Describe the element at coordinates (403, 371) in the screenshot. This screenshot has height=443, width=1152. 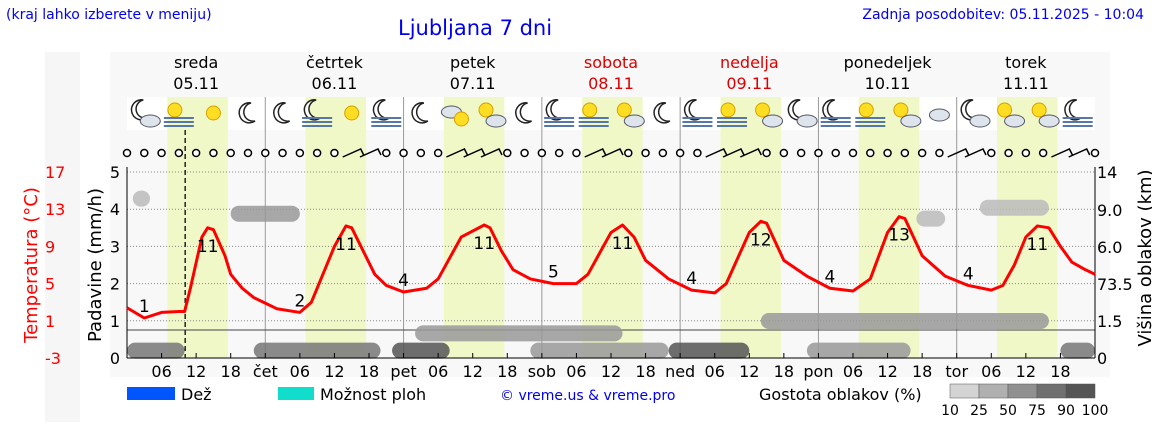
I see `x-tick-label: pet` at that location.